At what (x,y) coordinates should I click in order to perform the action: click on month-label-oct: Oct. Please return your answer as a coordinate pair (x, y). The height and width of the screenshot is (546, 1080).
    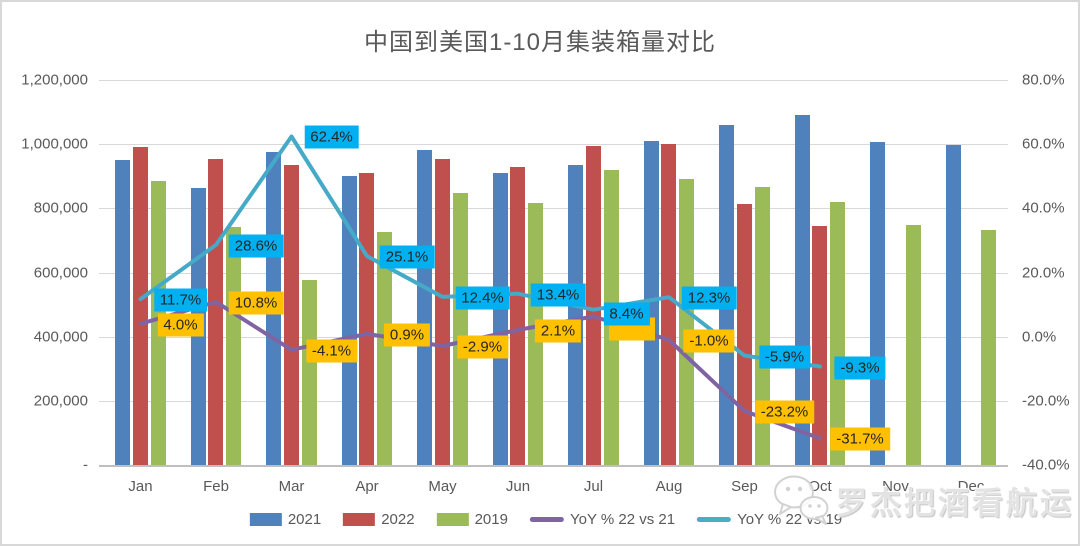
    Looking at the image, I should click on (820, 486).